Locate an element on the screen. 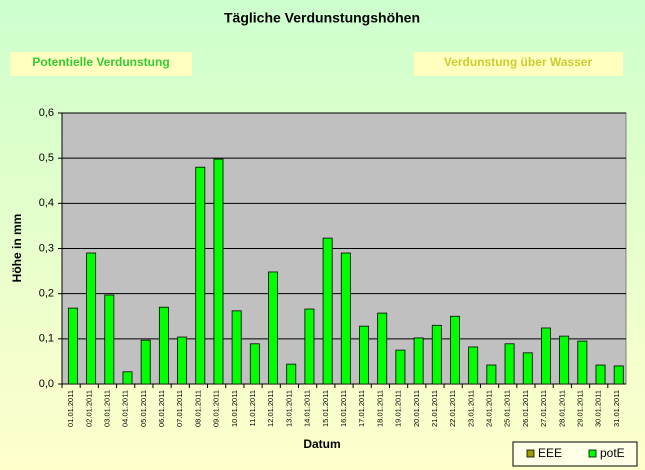 The image size is (645, 470). x-tick-label: 02.01.2011 is located at coordinates (88, 408).